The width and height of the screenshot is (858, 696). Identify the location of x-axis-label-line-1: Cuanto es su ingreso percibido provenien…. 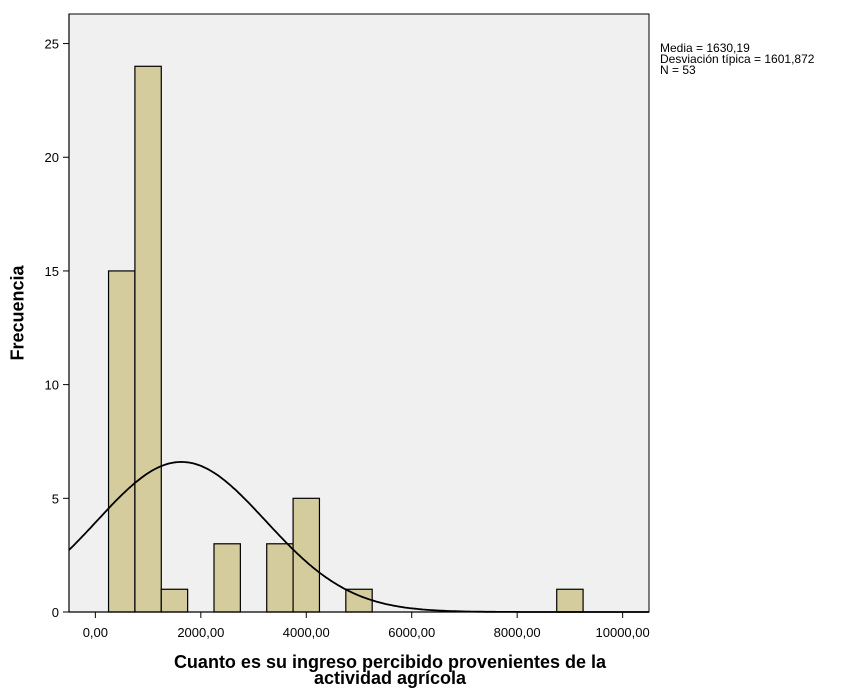
(390, 662).